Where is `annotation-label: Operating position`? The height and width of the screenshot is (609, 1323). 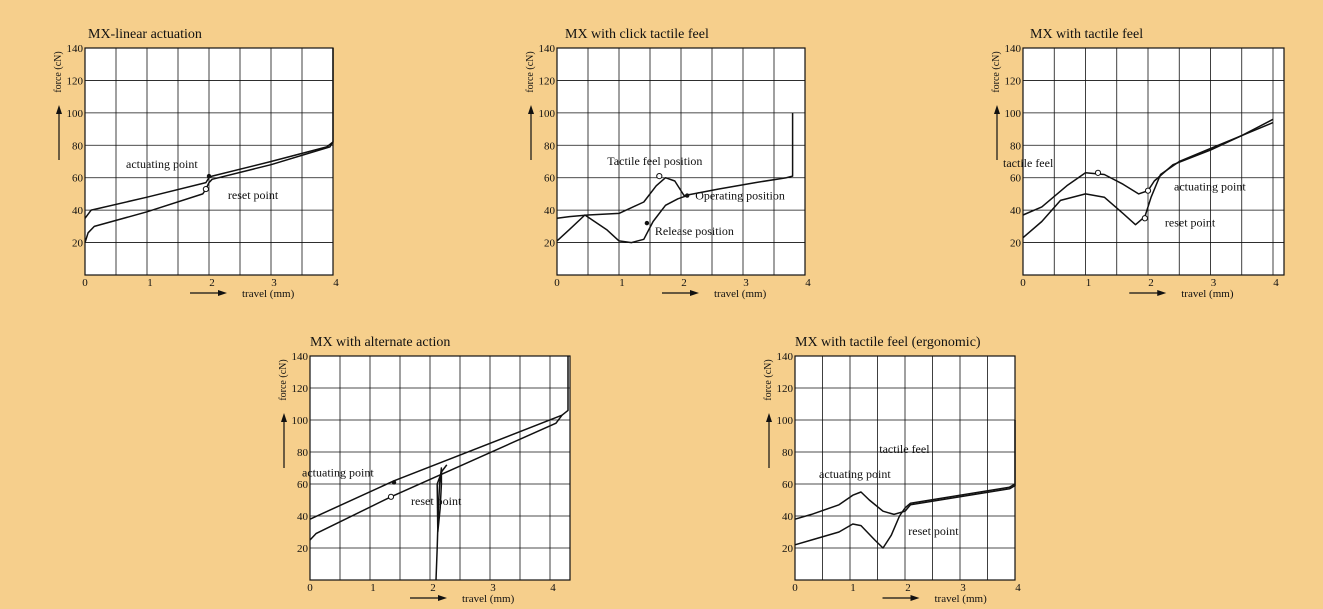
annotation-label: Operating position is located at coordinates (740, 196).